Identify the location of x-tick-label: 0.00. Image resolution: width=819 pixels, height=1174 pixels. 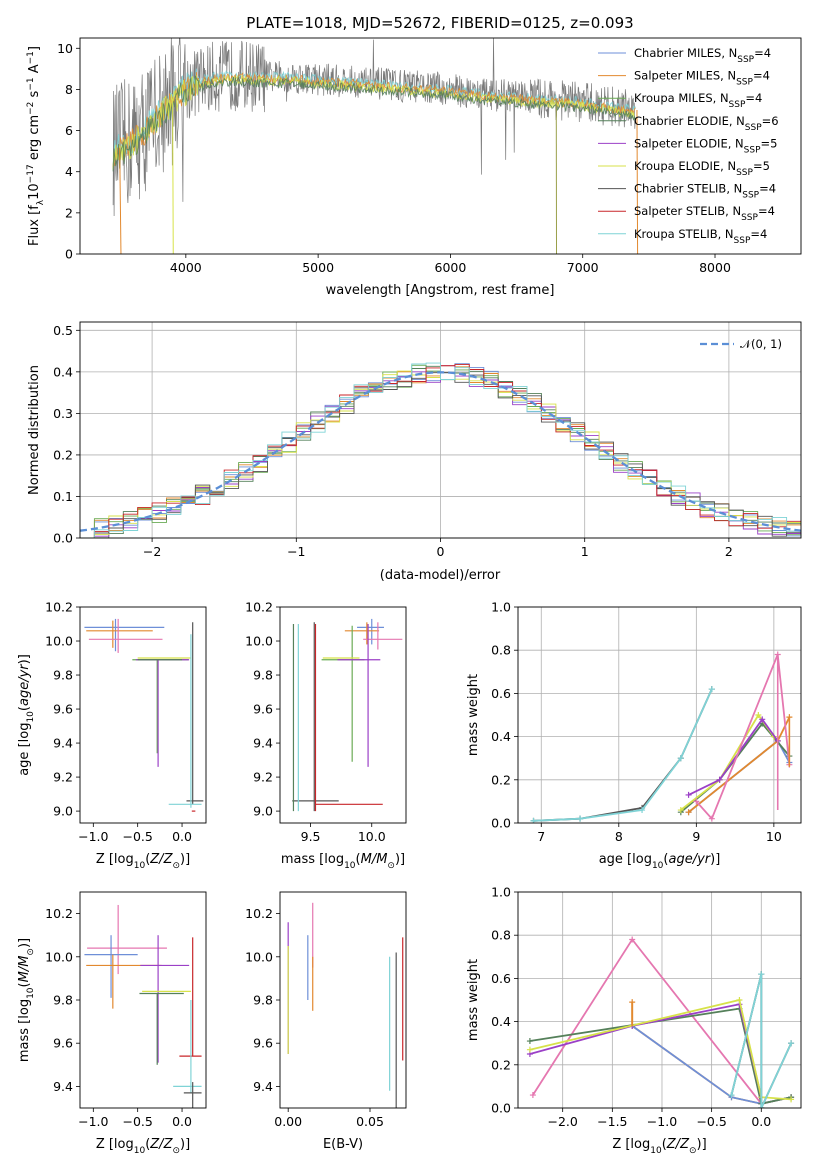
(288, 1121).